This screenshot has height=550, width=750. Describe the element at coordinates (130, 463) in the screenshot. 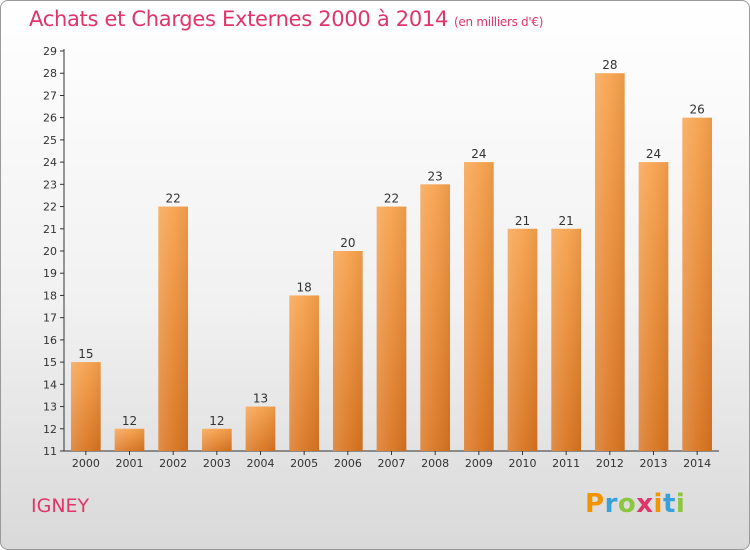

I see `x-tick-label-2001: 2001` at that location.